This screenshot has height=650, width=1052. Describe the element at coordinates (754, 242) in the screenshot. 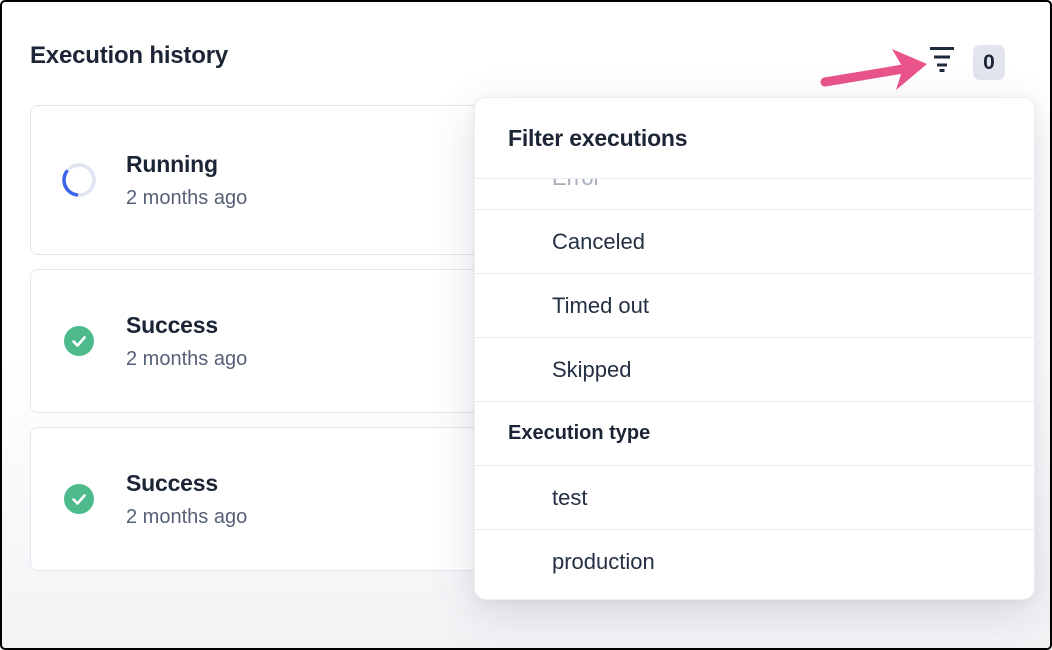

I see `filter-option-canceled: Canceled` at that location.